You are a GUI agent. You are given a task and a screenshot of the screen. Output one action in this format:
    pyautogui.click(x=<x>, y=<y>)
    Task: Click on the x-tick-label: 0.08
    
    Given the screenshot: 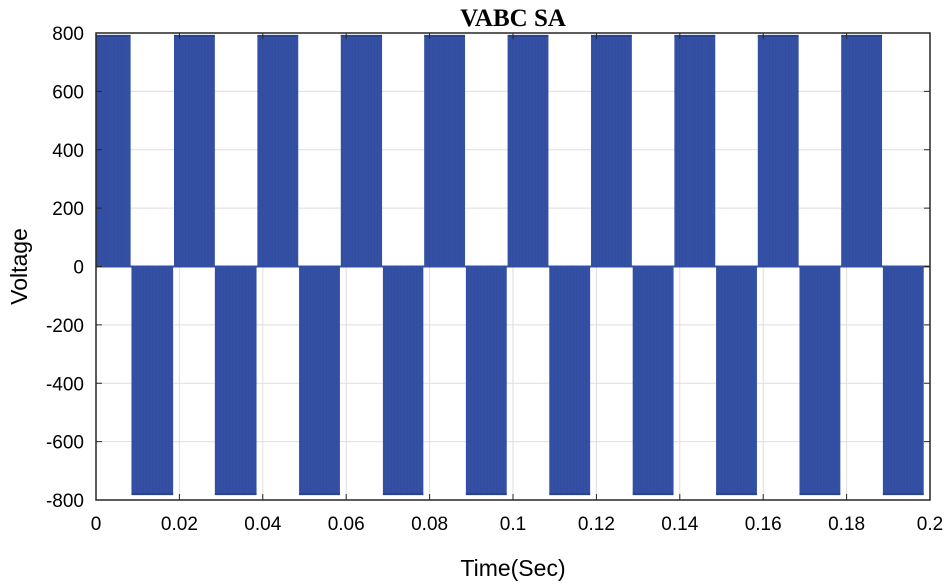 What is the action you would take?
    pyautogui.click(x=429, y=524)
    